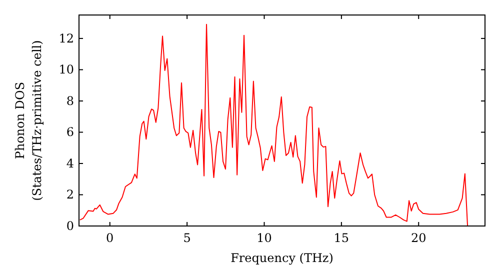 The height and width of the screenshot is (280, 500). I want to click on x-axis-title: Frequency (THz), so click(282, 258).